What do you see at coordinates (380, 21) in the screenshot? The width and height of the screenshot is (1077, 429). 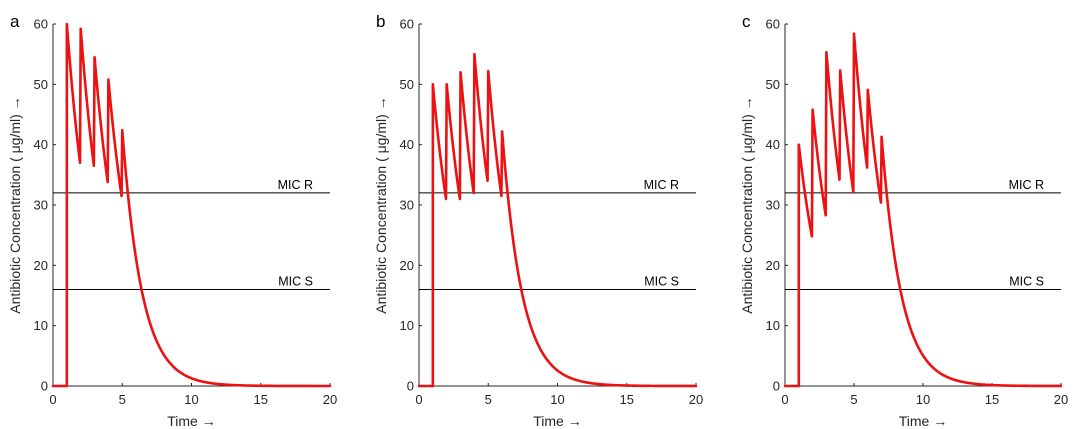 I see `panel-letter: b` at bounding box center [380, 21].